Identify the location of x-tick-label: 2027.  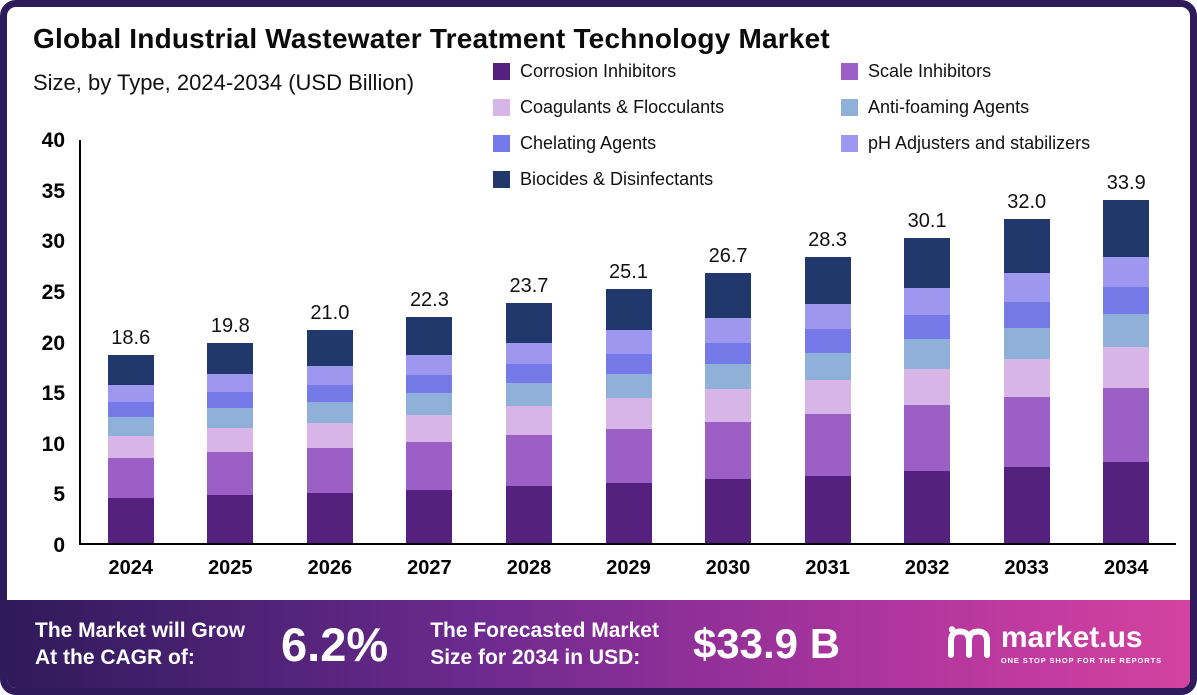
(429, 568).